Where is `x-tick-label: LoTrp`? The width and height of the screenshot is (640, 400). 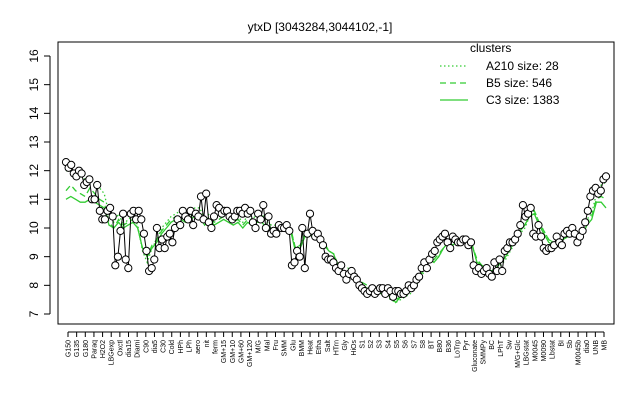
x-tick-label: LoTrp is located at coordinates (458, 349).